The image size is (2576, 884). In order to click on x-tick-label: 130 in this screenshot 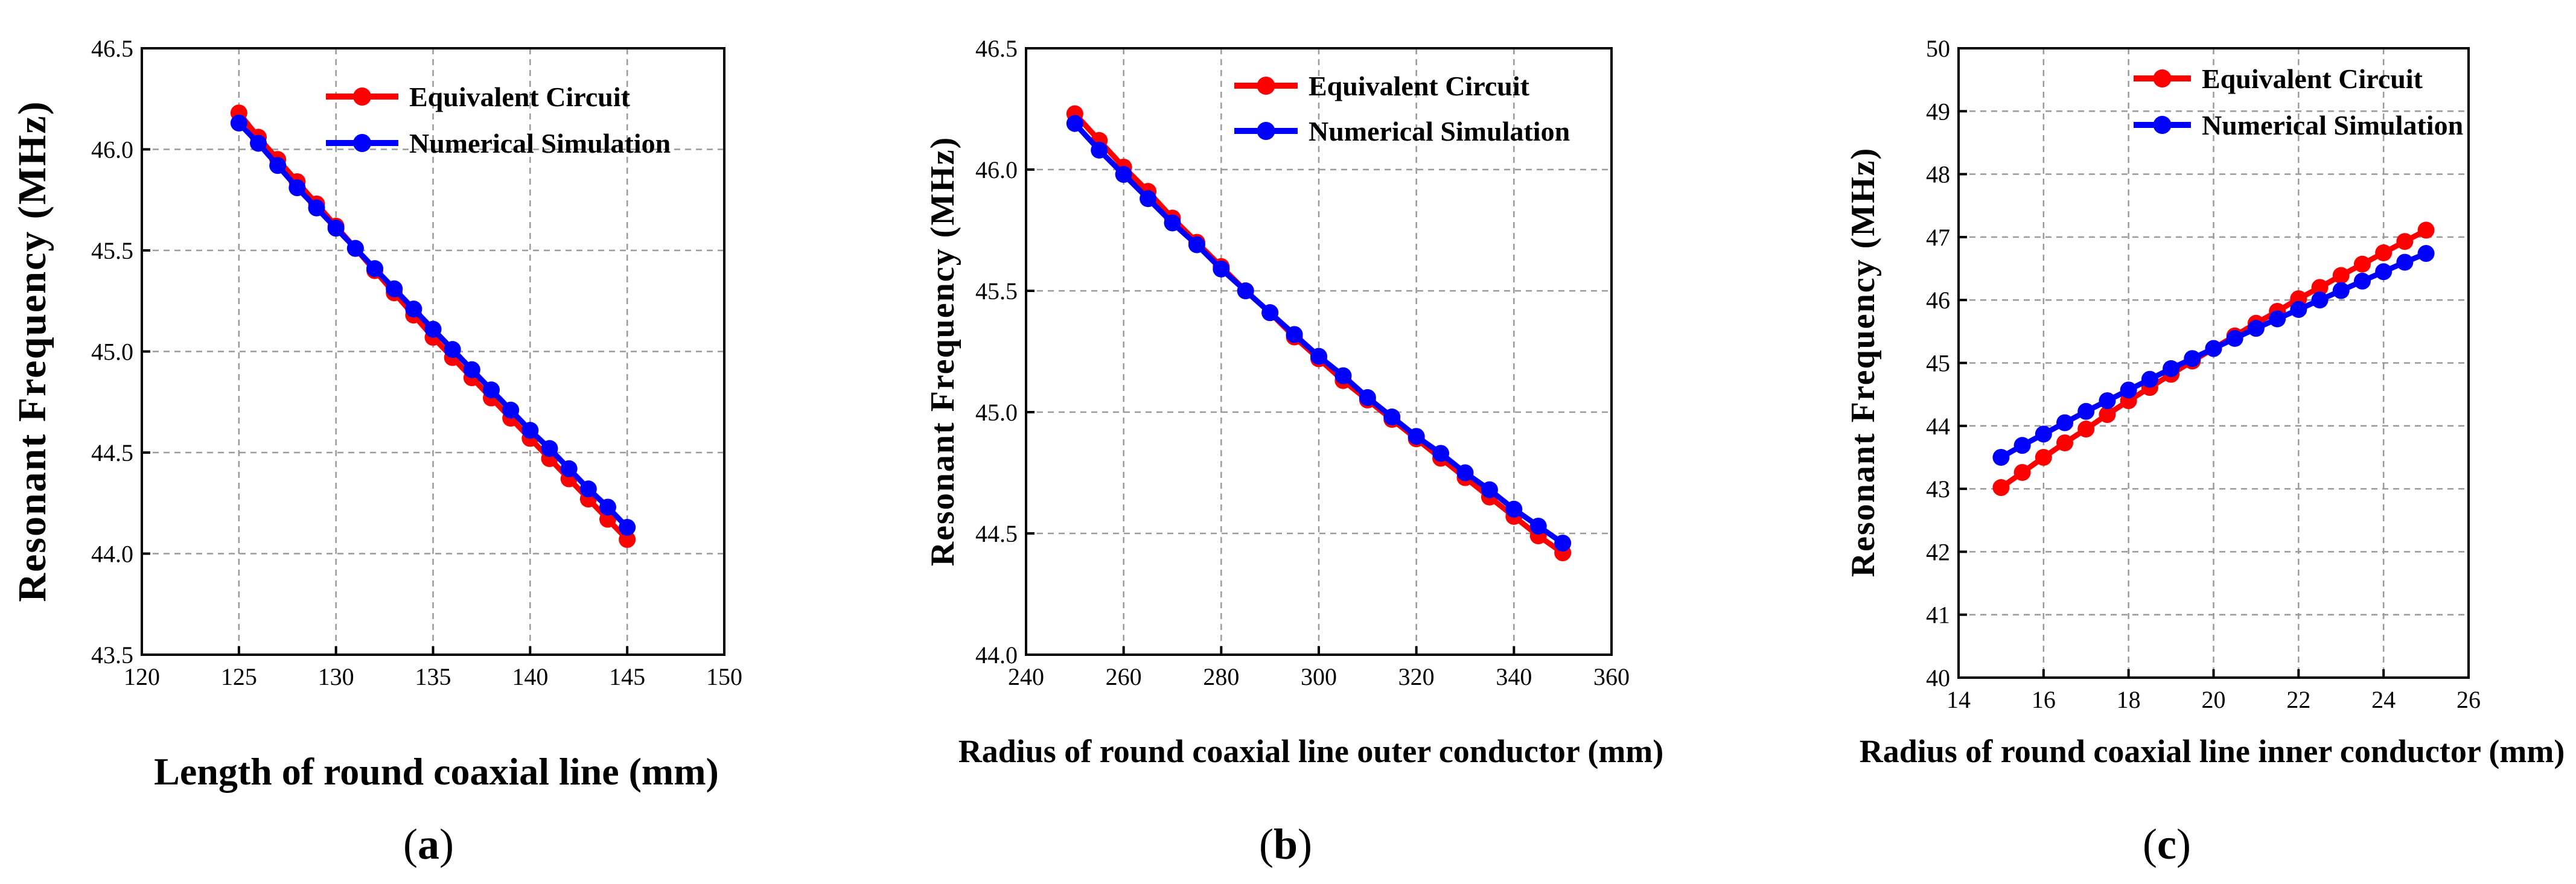, I will do `click(336, 676)`.